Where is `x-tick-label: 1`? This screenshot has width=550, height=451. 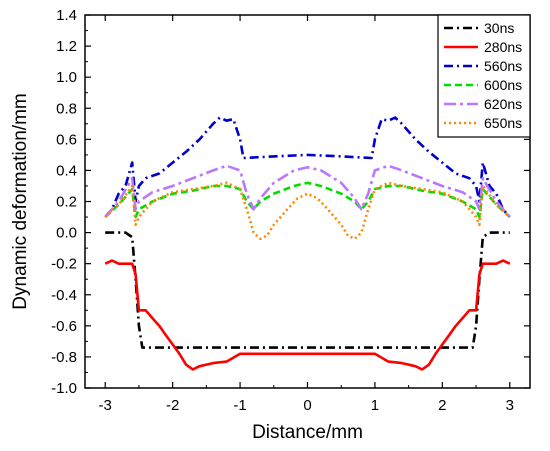 x-tick-label: 1 is located at coordinates (375, 405).